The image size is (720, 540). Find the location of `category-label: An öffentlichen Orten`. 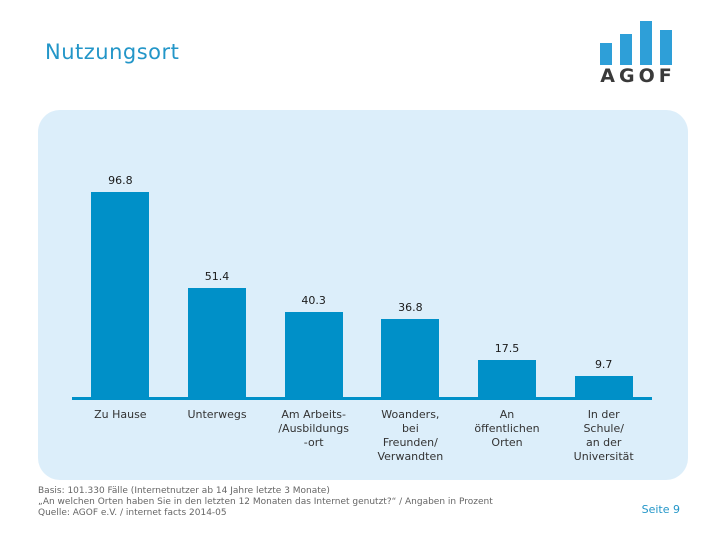

category-label: An öffentlichen Orten is located at coordinates (507, 428).